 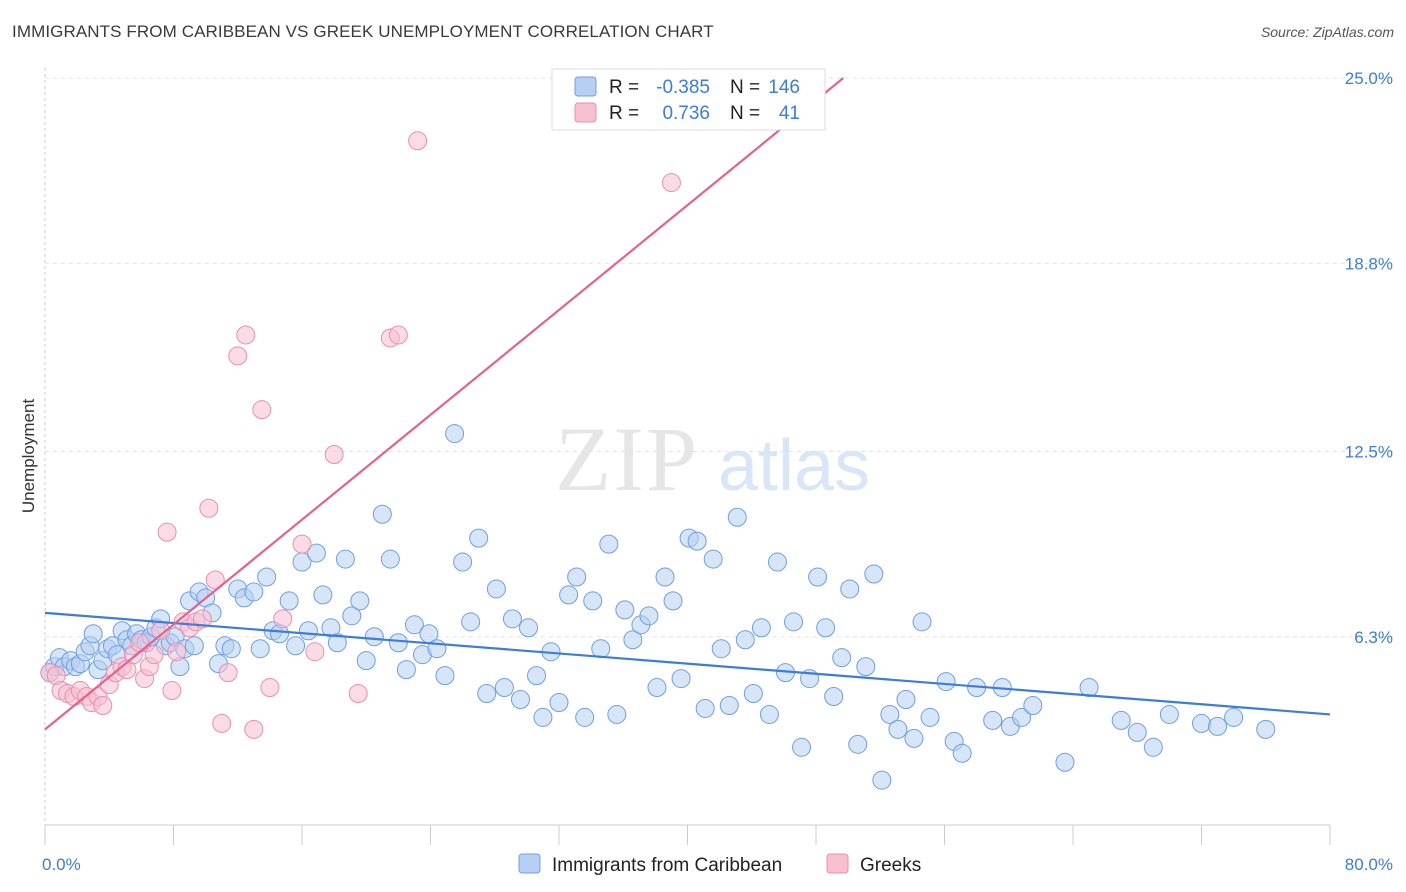 I want to click on y-tick-label: 25.0%, so click(x=1369, y=78).